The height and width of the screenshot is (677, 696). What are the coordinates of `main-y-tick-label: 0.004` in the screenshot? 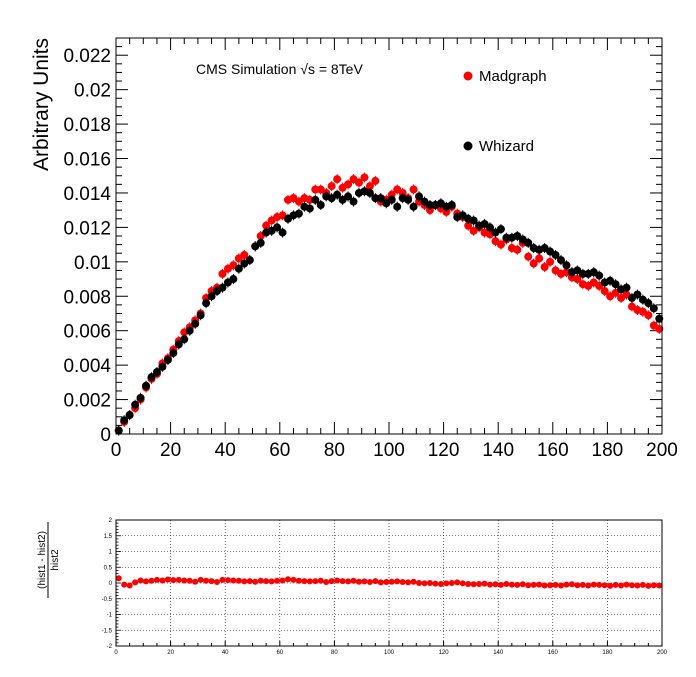 It's located at (87, 366).